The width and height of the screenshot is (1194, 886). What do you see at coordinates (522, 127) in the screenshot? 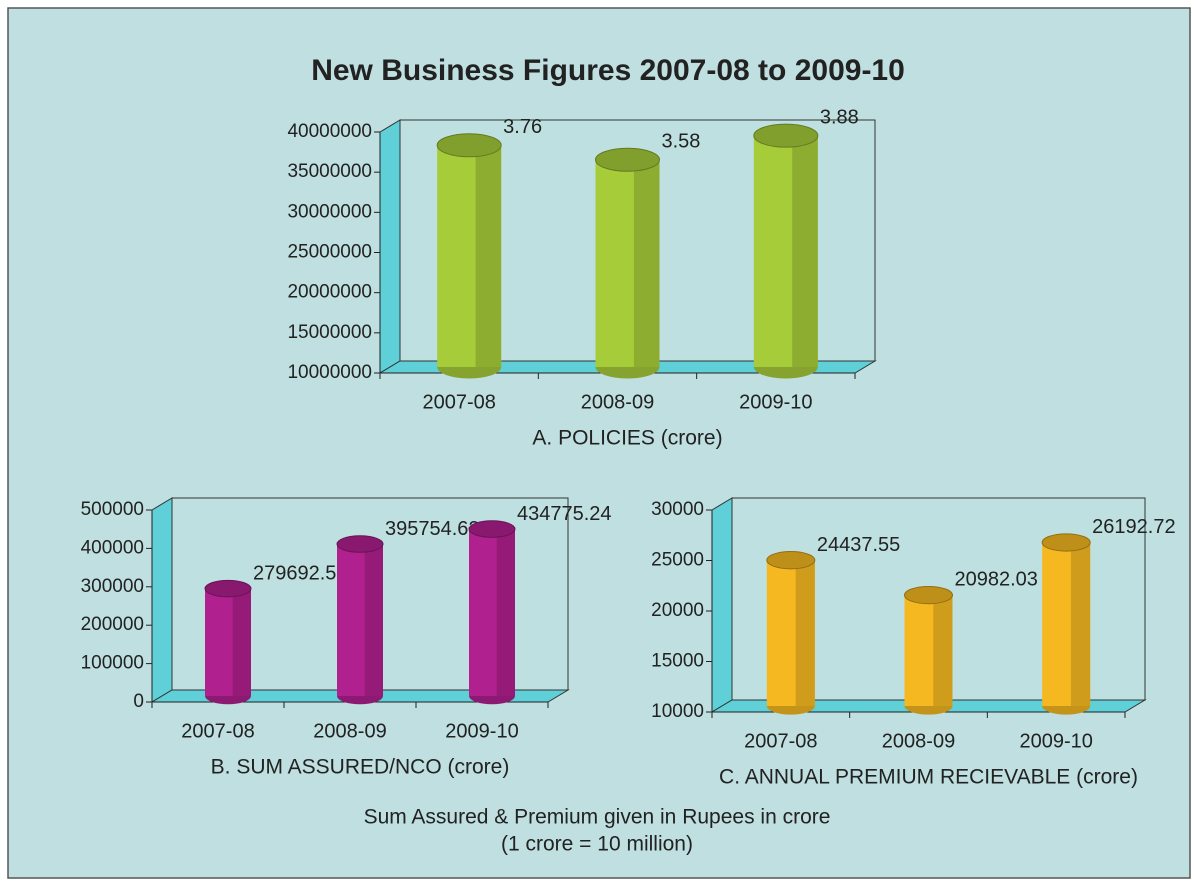
I see `value-label: 3.76` at bounding box center [522, 127].